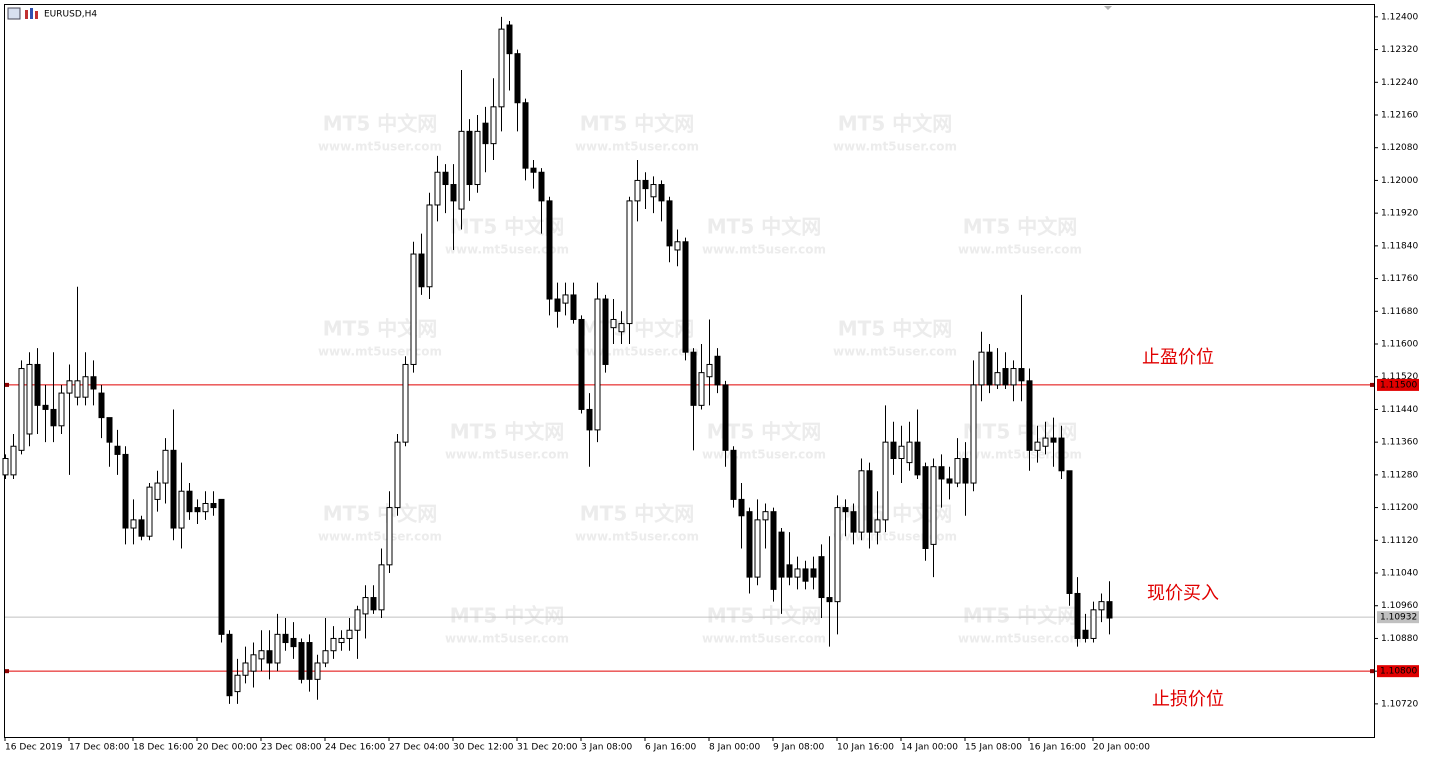 This screenshot has height=764, width=1431. Describe the element at coordinates (1399, 345) in the screenshot. I see `y-tick-label: 1.11600` at that location.